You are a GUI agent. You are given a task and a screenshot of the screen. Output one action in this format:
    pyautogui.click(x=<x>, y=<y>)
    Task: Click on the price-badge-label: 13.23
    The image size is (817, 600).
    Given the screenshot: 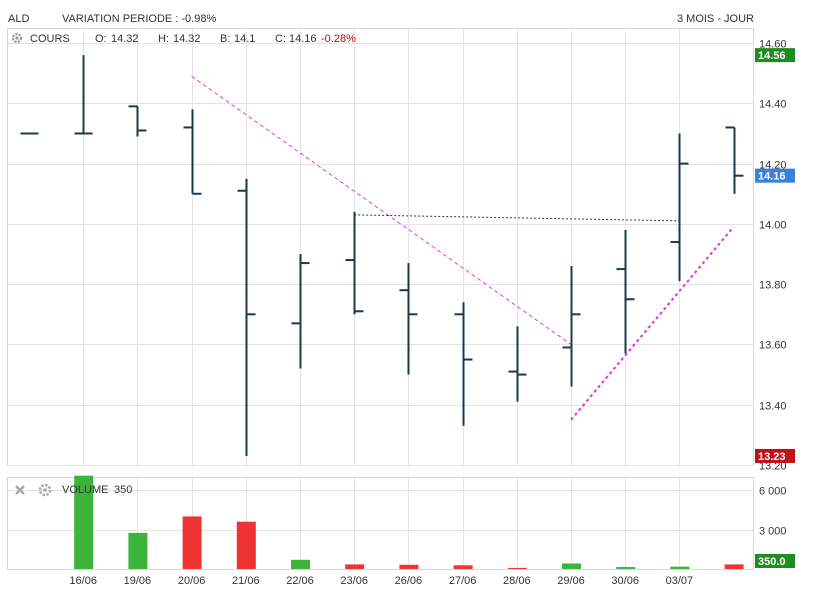 What is the action you would take?
    pyautogui.click(x=772, y=457)
    